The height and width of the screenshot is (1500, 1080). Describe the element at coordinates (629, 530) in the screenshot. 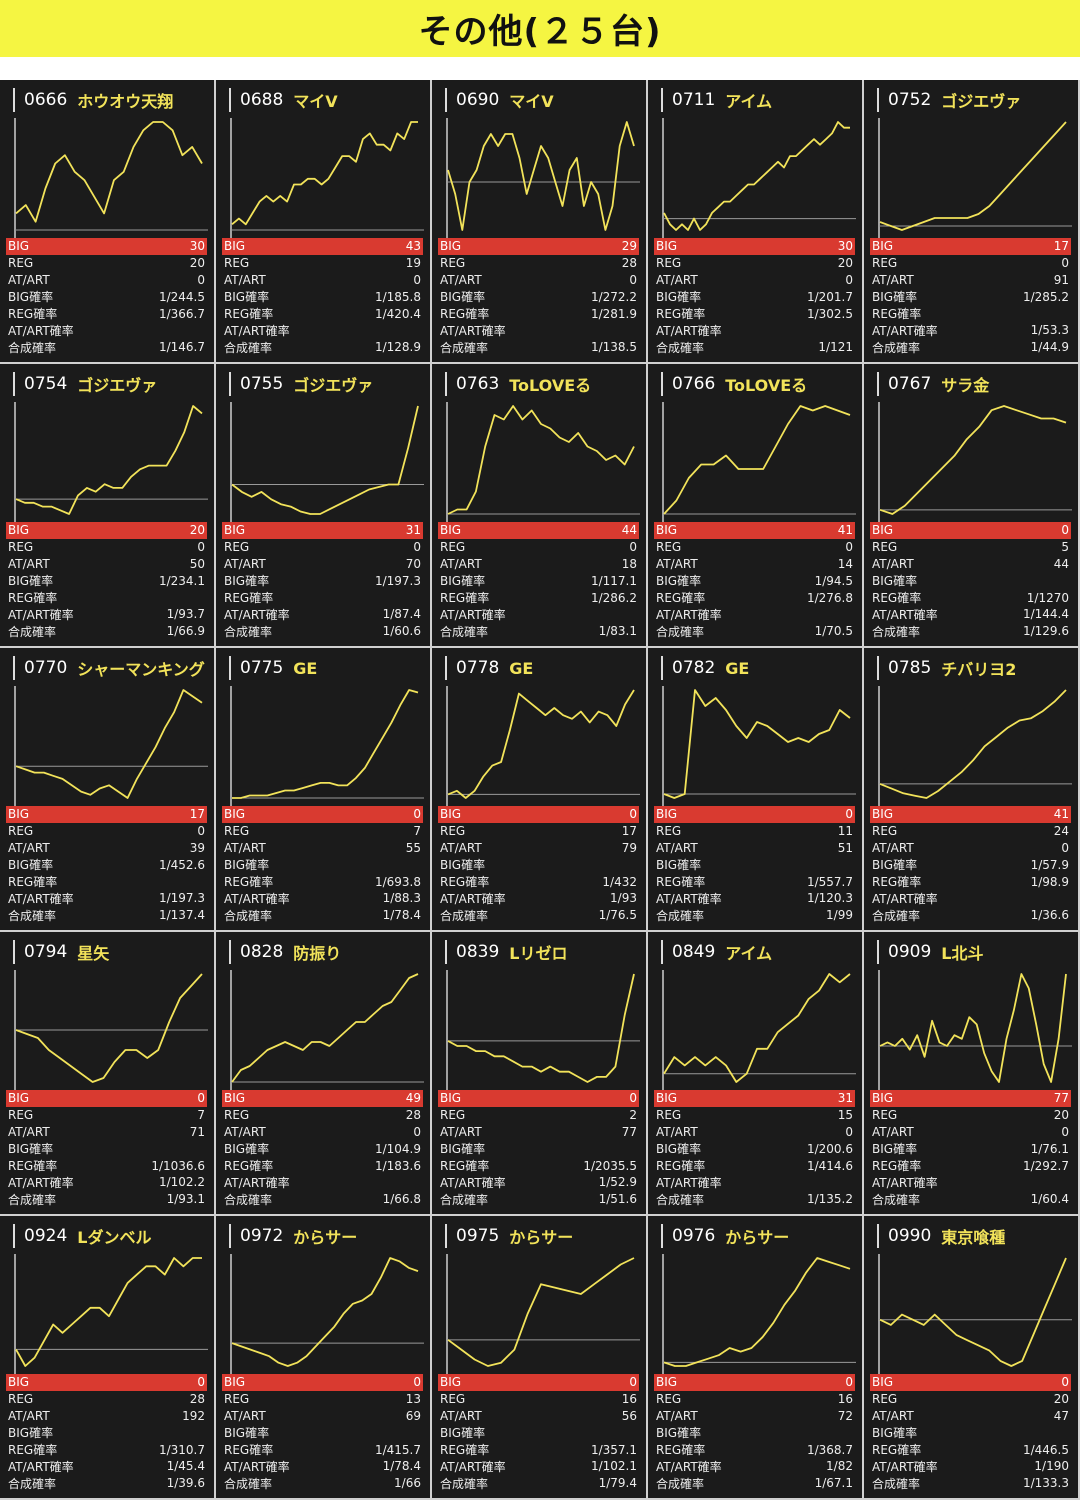

I see `stat-value: 44` at that location.